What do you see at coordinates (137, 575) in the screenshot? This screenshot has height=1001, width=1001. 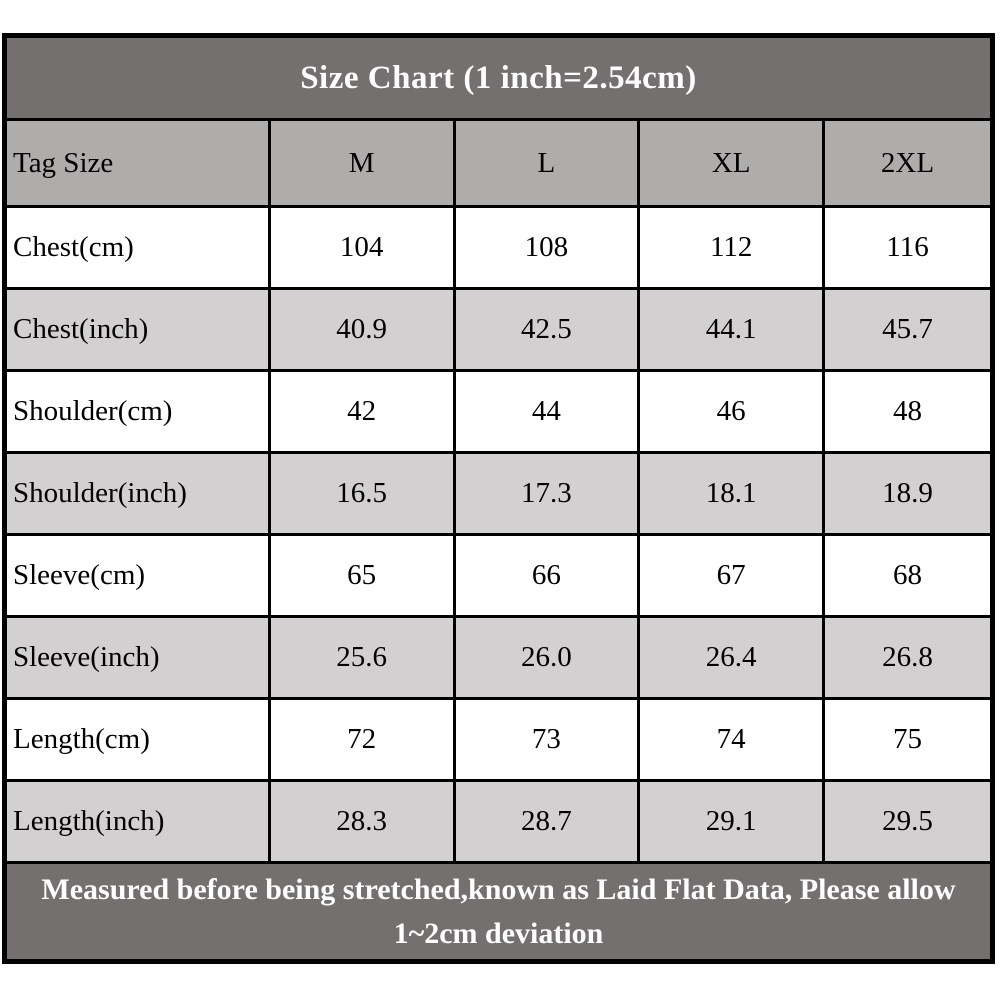 I see `row-label: Sleeve(cm)` at bounding box center [137, 575].